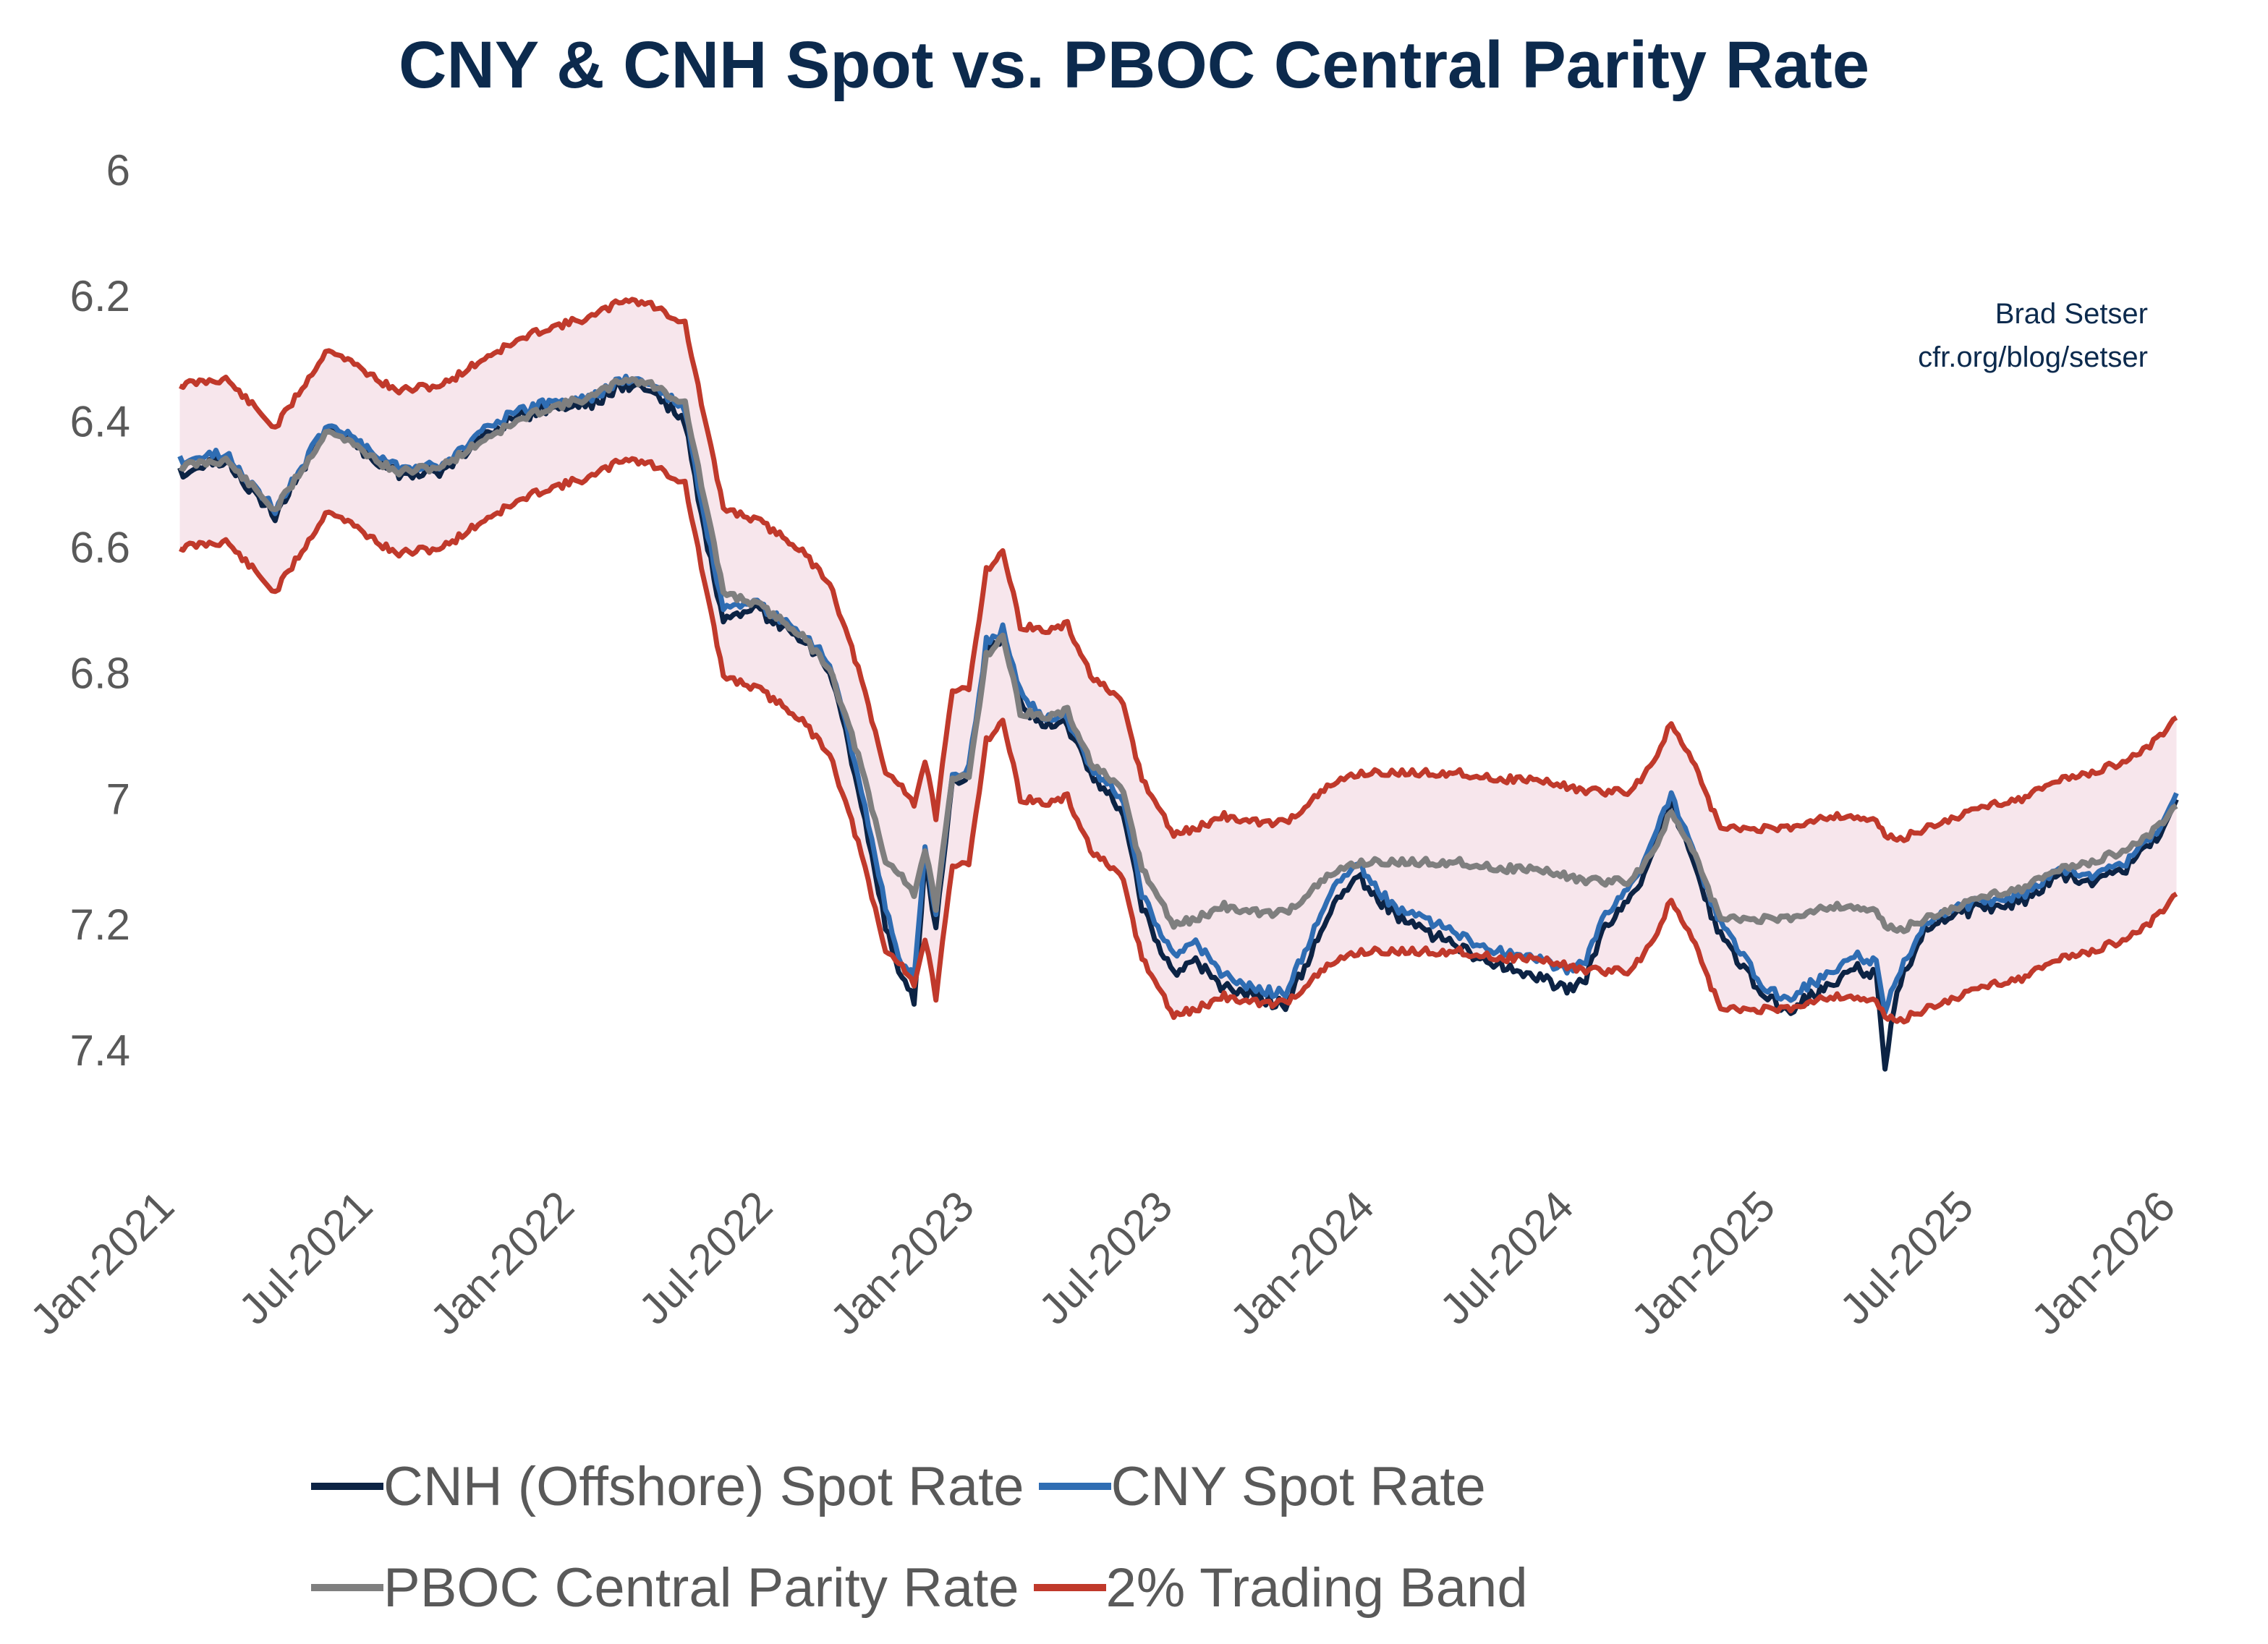 The height and width of the screenshot is (1644, 2268). What do you see at coordinates (100, 548) in the screenshot?
I see `y-tick-label: 6.6` at bounding box center [100, 548].